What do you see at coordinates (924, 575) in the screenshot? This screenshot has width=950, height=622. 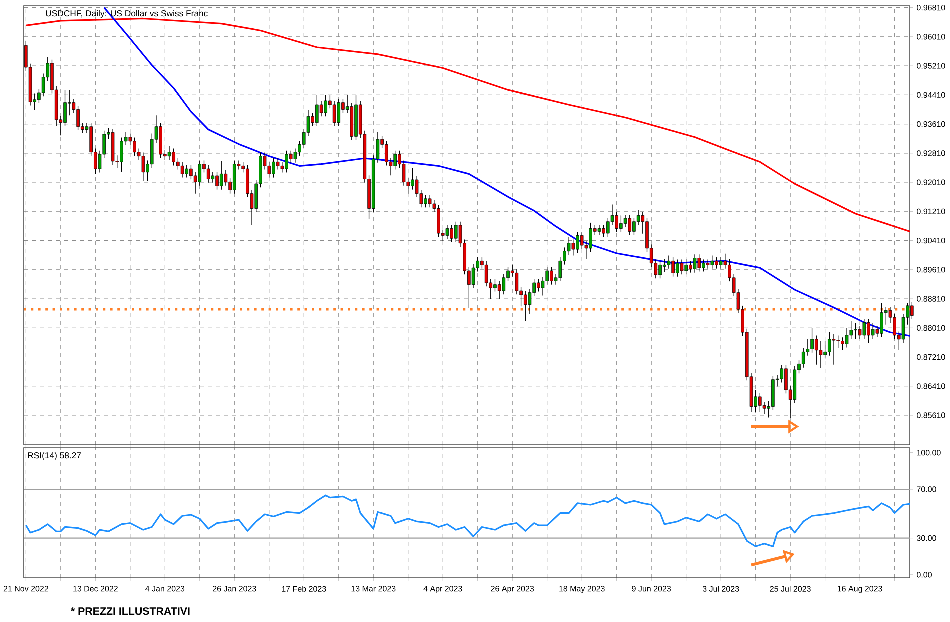 I see `y-tick-label: 0.00` at bounding box center [924, 575].